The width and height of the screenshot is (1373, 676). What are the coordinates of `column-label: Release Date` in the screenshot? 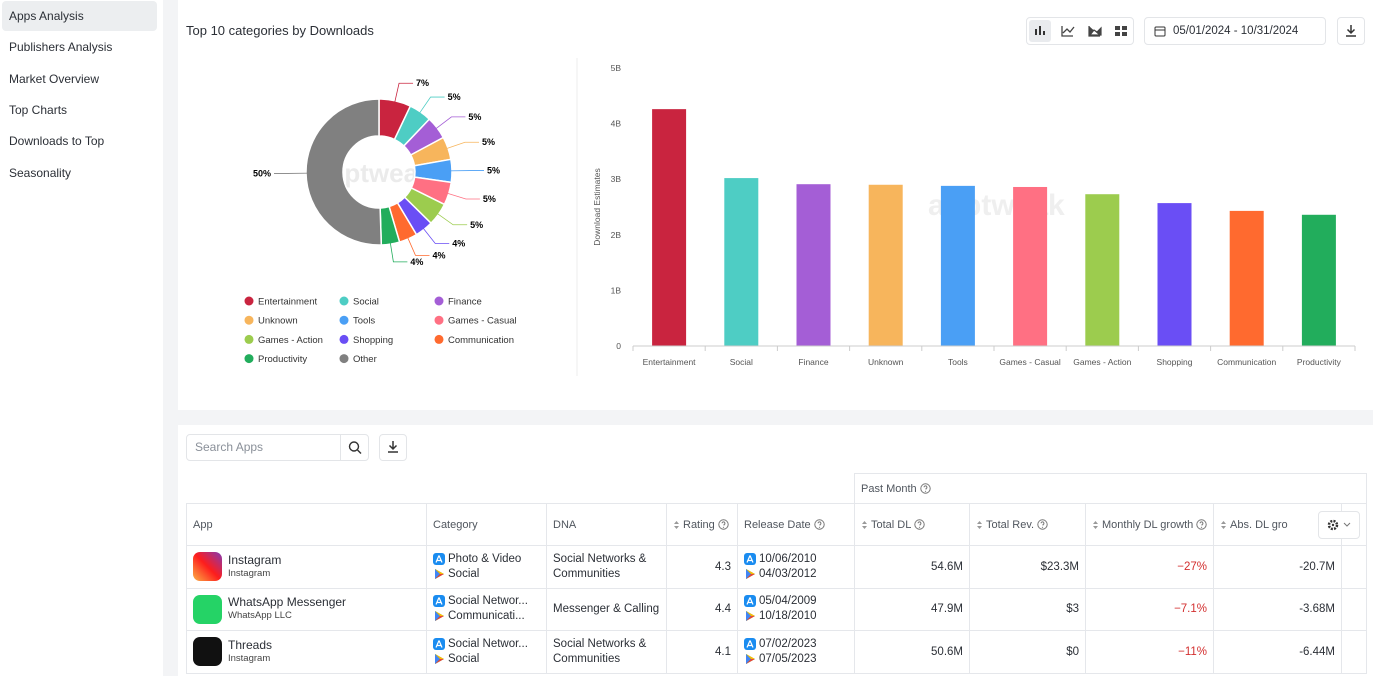 It's located at (777, 524).